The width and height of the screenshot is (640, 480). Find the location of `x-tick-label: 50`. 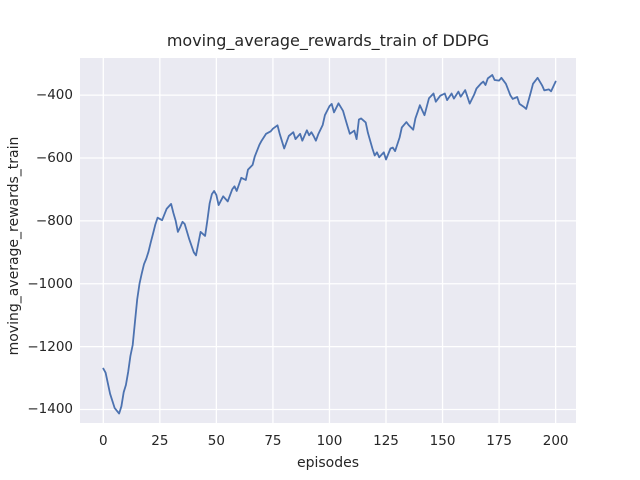

x-tick-label: 50 is located at coordinates (216, 441).